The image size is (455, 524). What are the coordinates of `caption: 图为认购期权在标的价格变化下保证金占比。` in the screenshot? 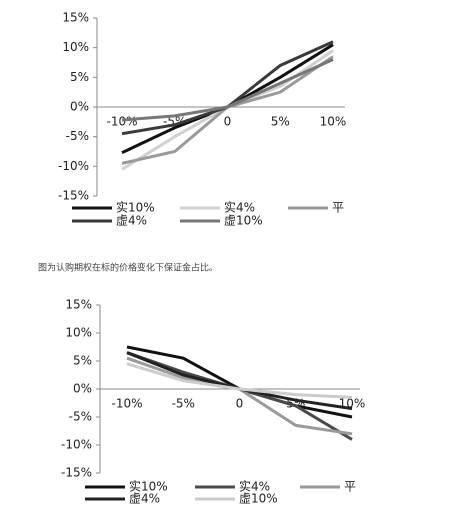 It's located at (128, 268).